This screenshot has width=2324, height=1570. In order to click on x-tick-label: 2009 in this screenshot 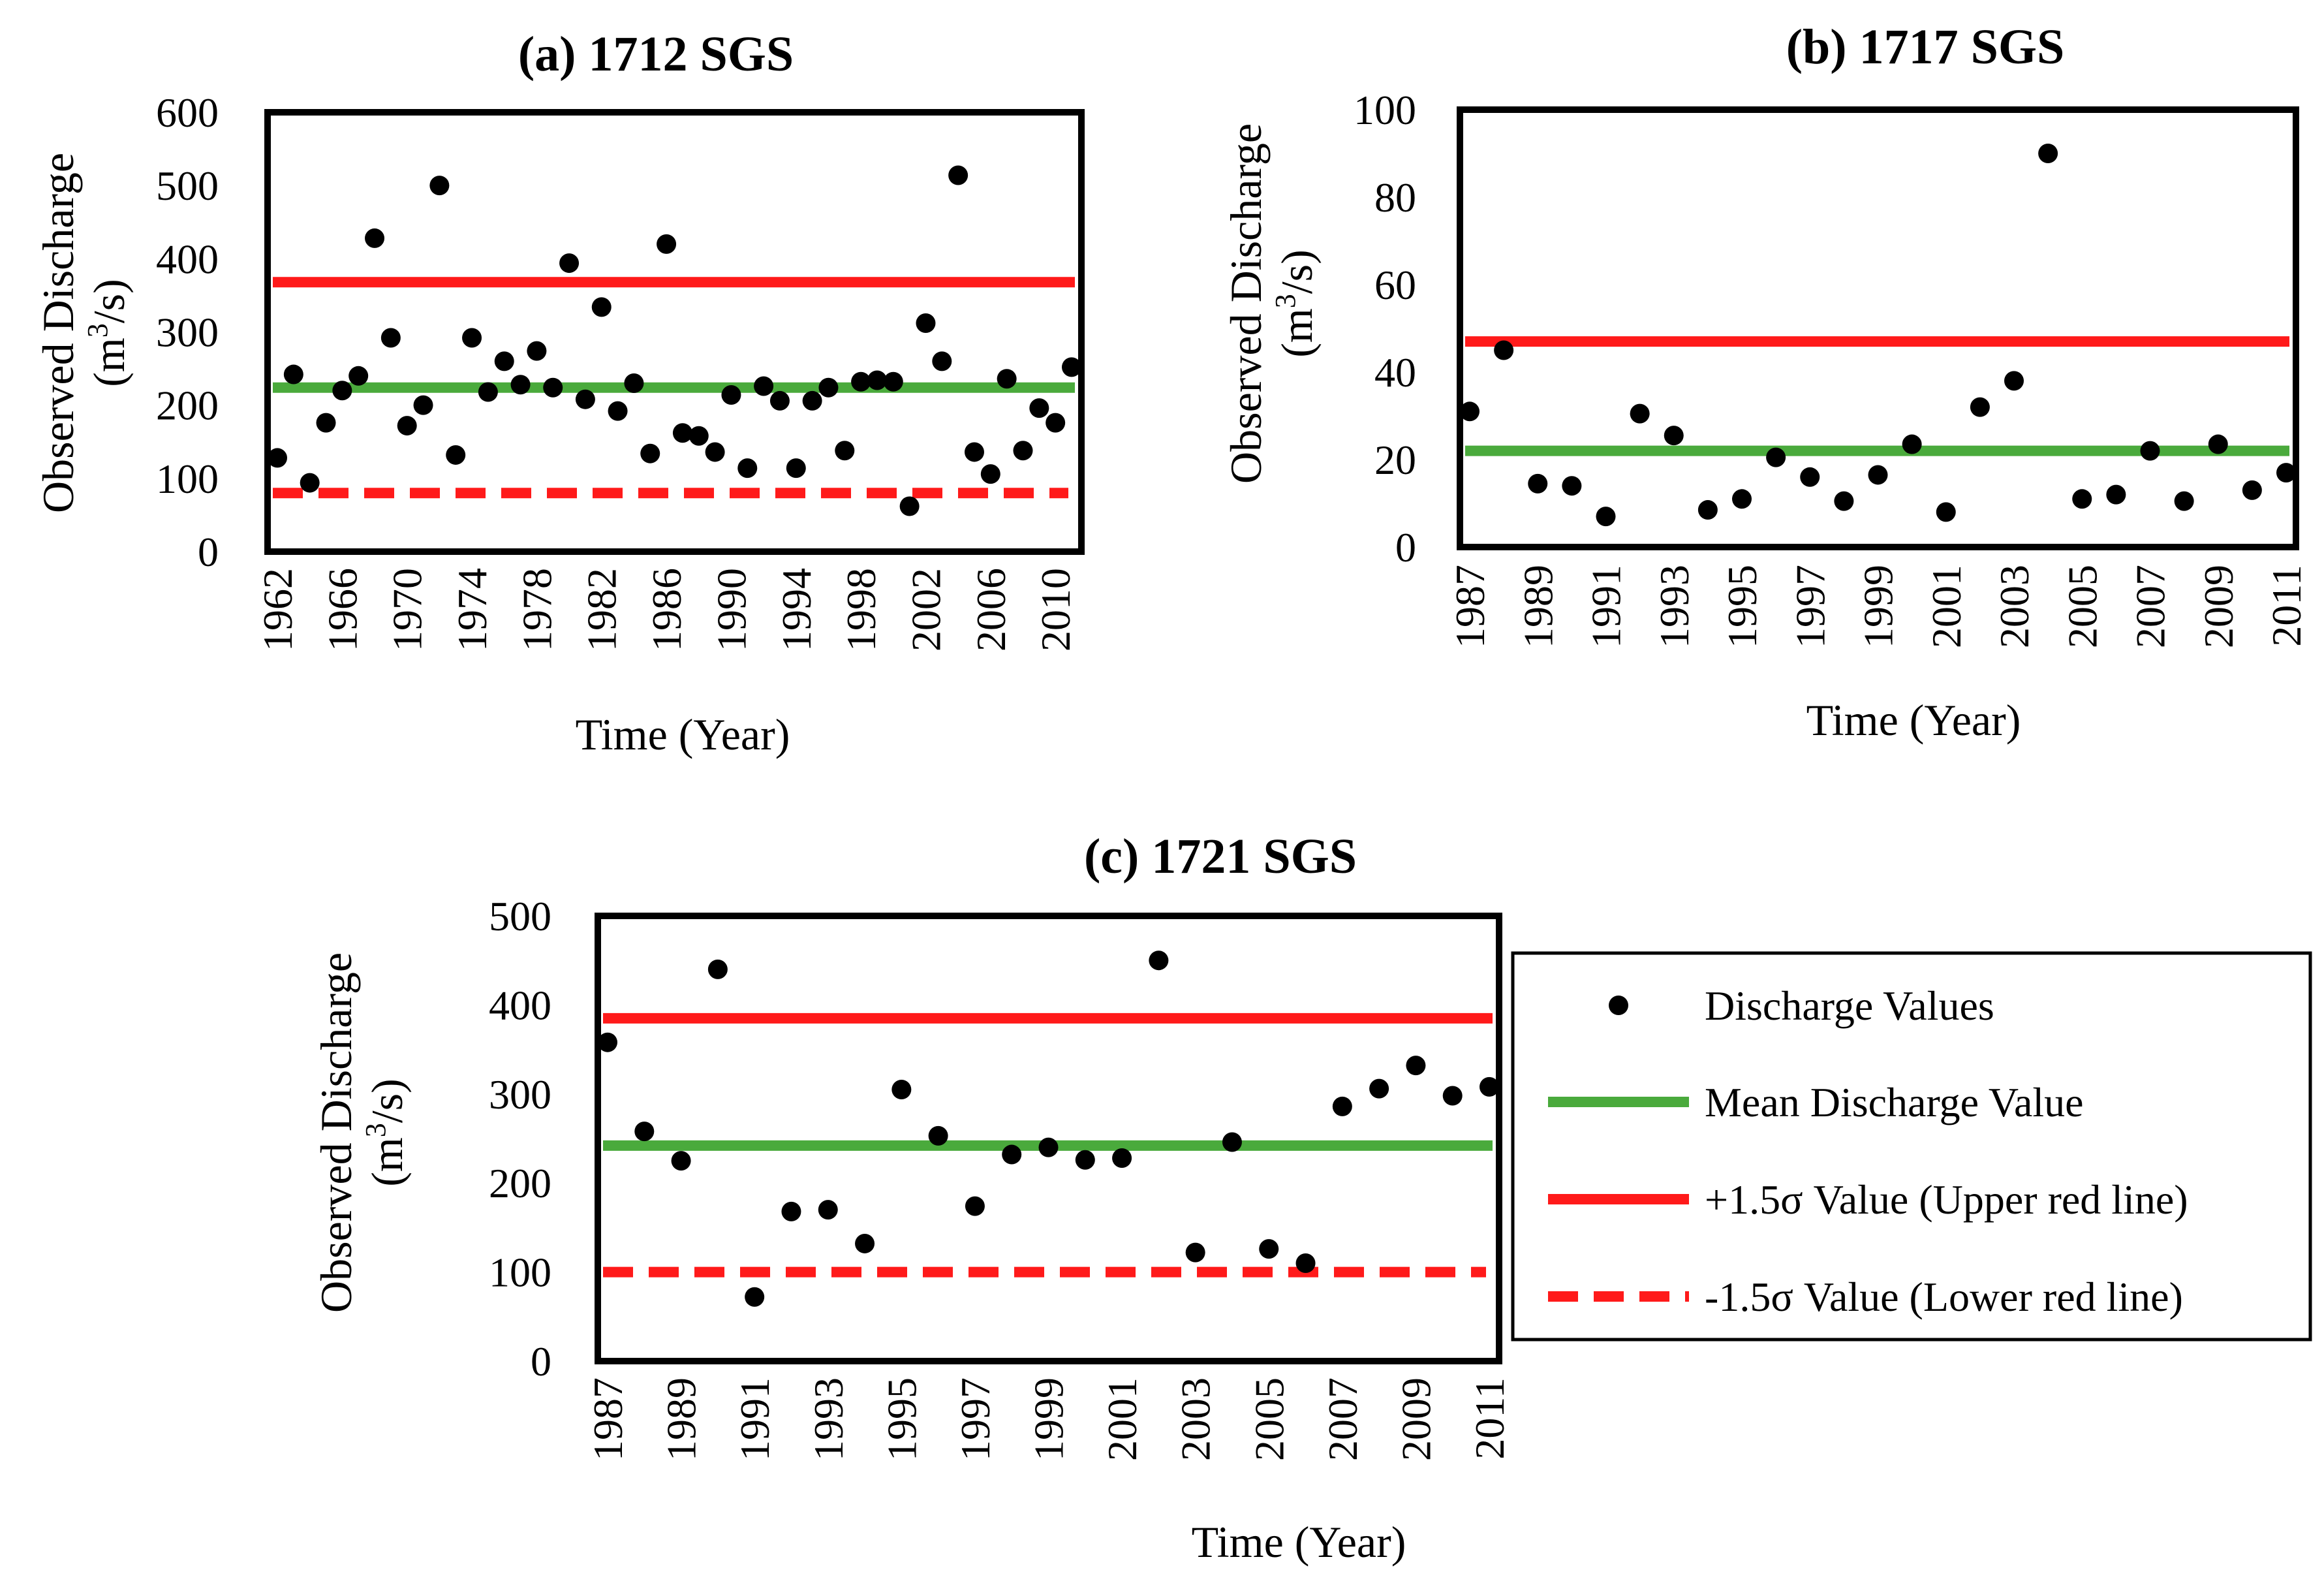, I will do `click(1416, 1419)`.